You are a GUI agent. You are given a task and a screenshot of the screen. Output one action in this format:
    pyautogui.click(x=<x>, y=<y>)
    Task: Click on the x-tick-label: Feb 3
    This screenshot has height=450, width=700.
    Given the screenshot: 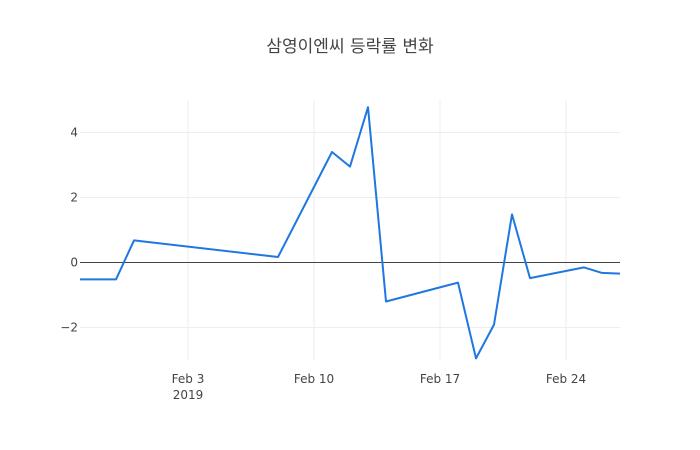 What is the action you would take?
    pyautogui.click(x=188, y=379)
    